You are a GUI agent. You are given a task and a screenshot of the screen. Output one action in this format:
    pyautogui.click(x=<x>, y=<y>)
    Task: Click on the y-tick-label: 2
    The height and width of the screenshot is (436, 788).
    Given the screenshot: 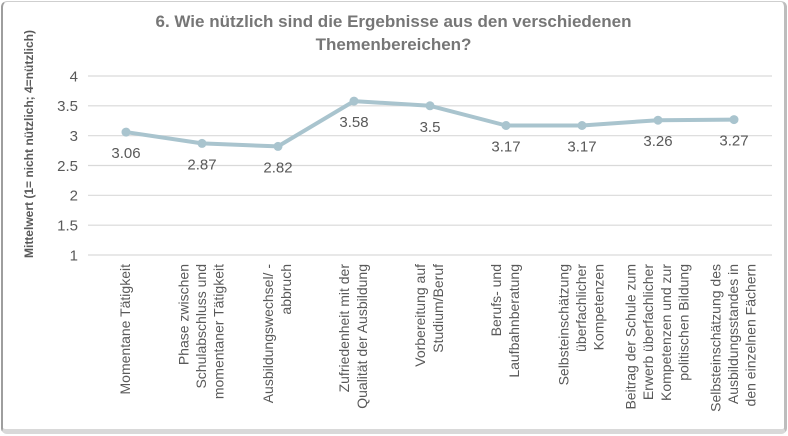 What is the action you would take?
    pyautogui.click(x=74, y=196)
    